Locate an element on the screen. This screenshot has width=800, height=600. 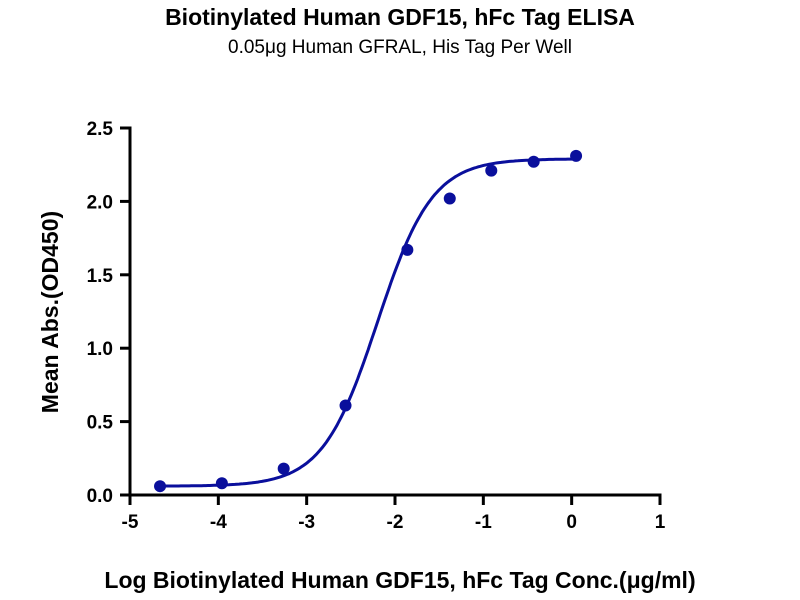
y-tick-label: 1.5 is located at coordinates (100, 276).